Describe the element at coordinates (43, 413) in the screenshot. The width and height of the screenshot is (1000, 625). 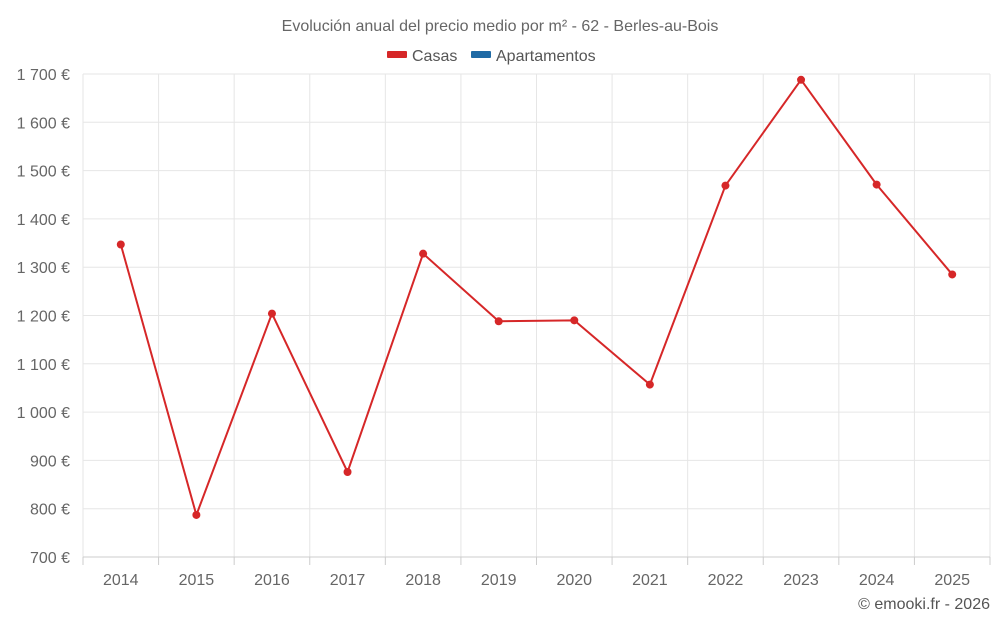
I see `y-tick-label: 1 000 €` at that location.